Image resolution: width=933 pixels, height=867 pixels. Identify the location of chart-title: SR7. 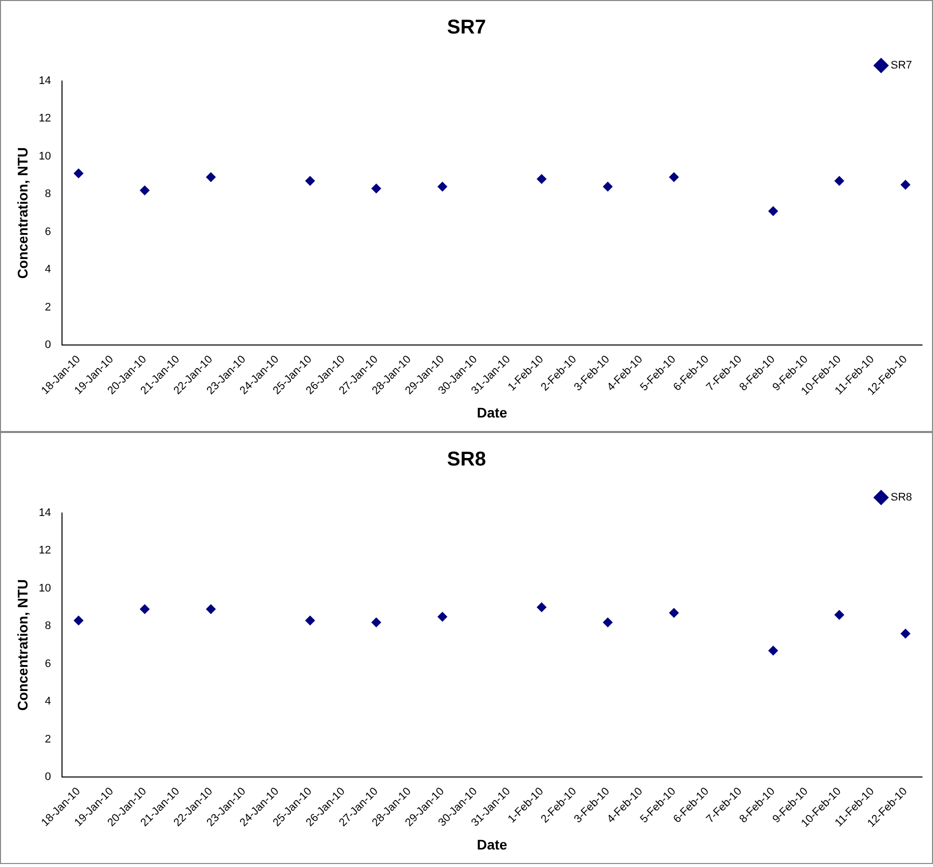
(466, 27).